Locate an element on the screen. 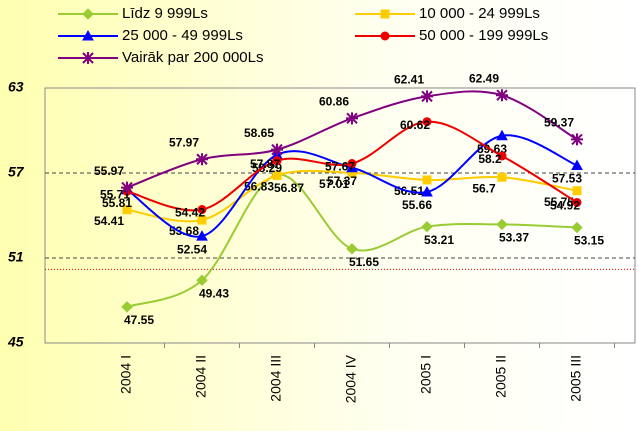 The image size is (638, 431). data-label: 56.7 is located at coordinates (484, 188).